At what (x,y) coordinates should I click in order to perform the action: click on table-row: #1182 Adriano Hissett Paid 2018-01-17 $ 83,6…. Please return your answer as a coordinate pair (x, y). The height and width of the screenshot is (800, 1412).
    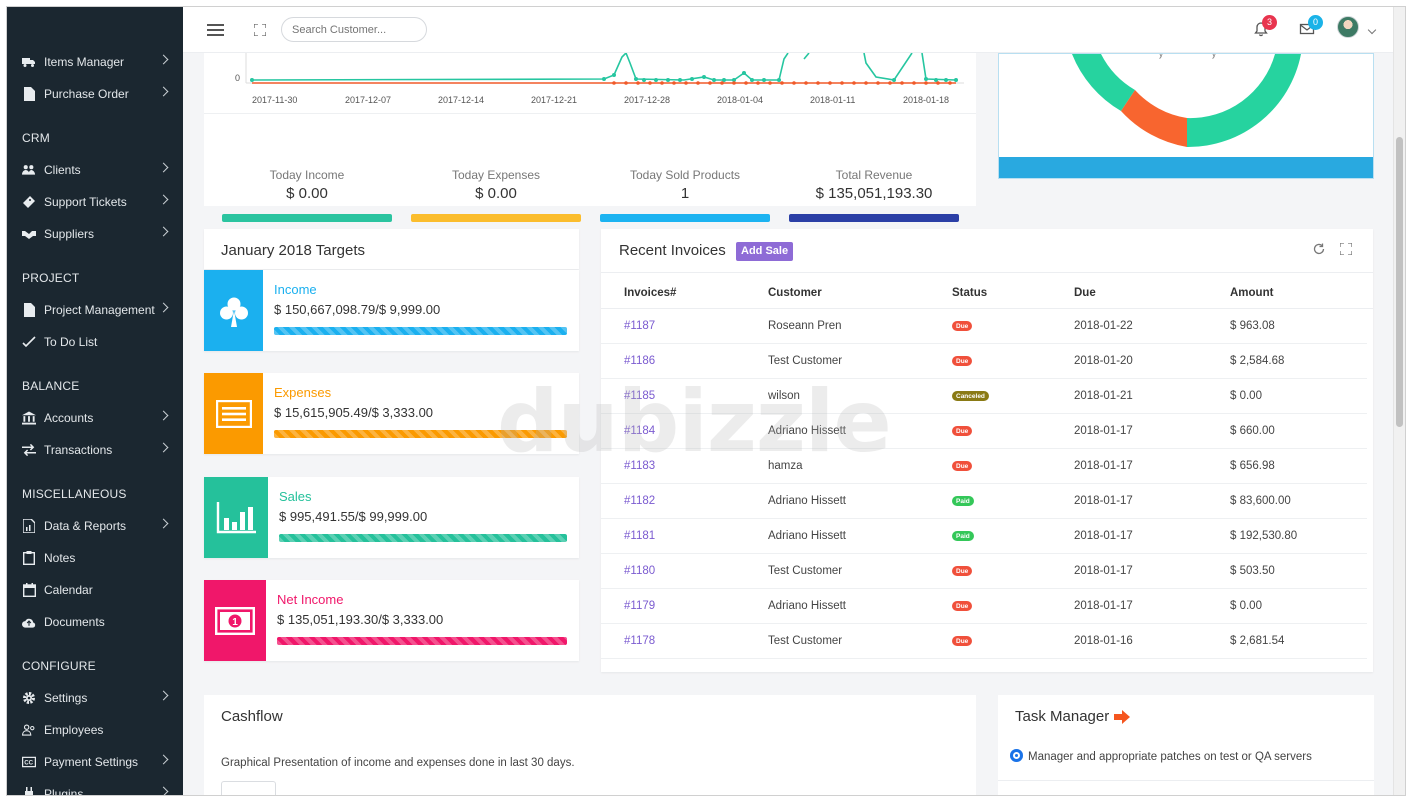
    Looking at the image, I should click on (984, 501).